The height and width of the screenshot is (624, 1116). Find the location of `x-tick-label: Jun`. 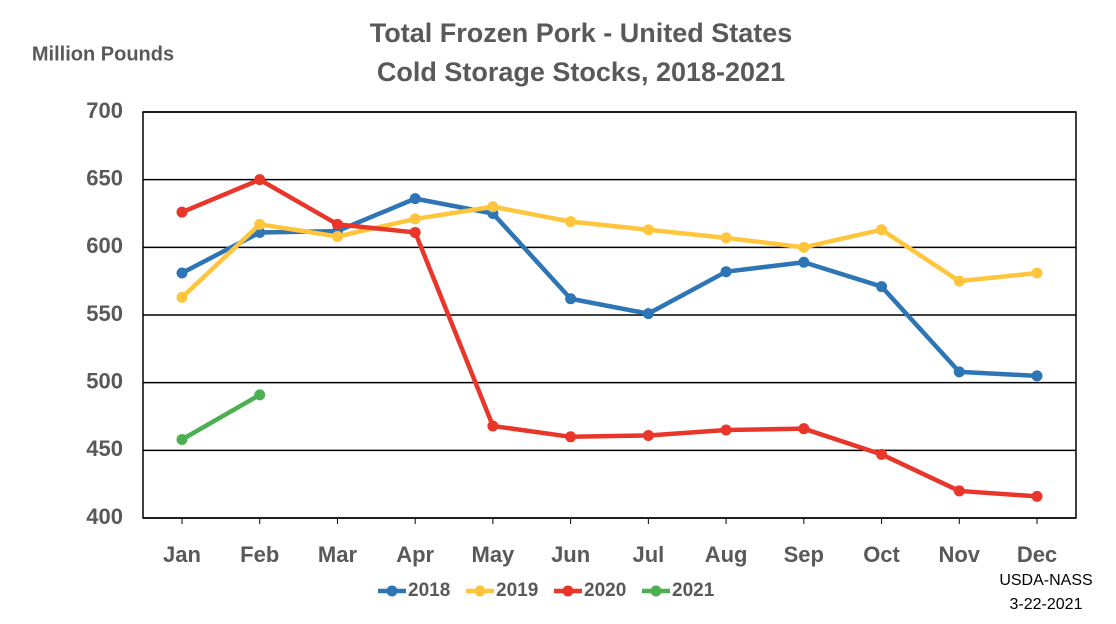

x-tick-label: Jun is located at coordinates (570, 554).